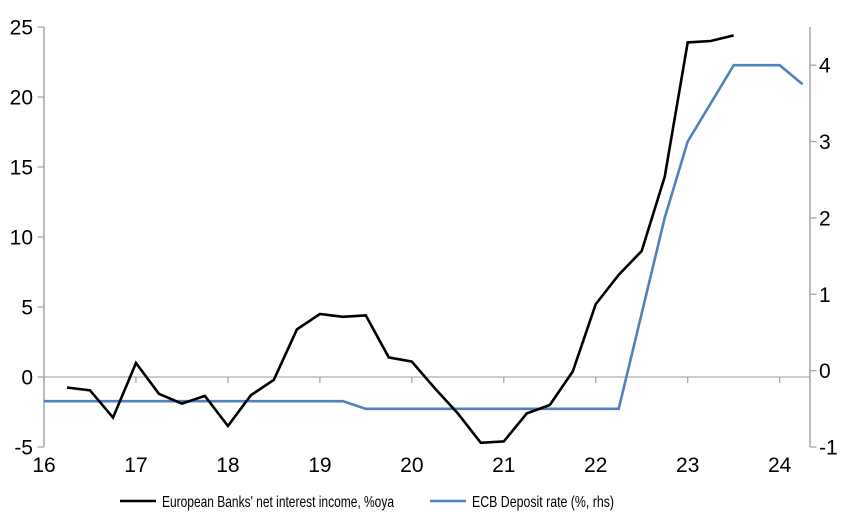  What do you see at coordinates (503, 465) in the screenshot?
I see `x-tick-label: 21` at bounding box center [503, 465].